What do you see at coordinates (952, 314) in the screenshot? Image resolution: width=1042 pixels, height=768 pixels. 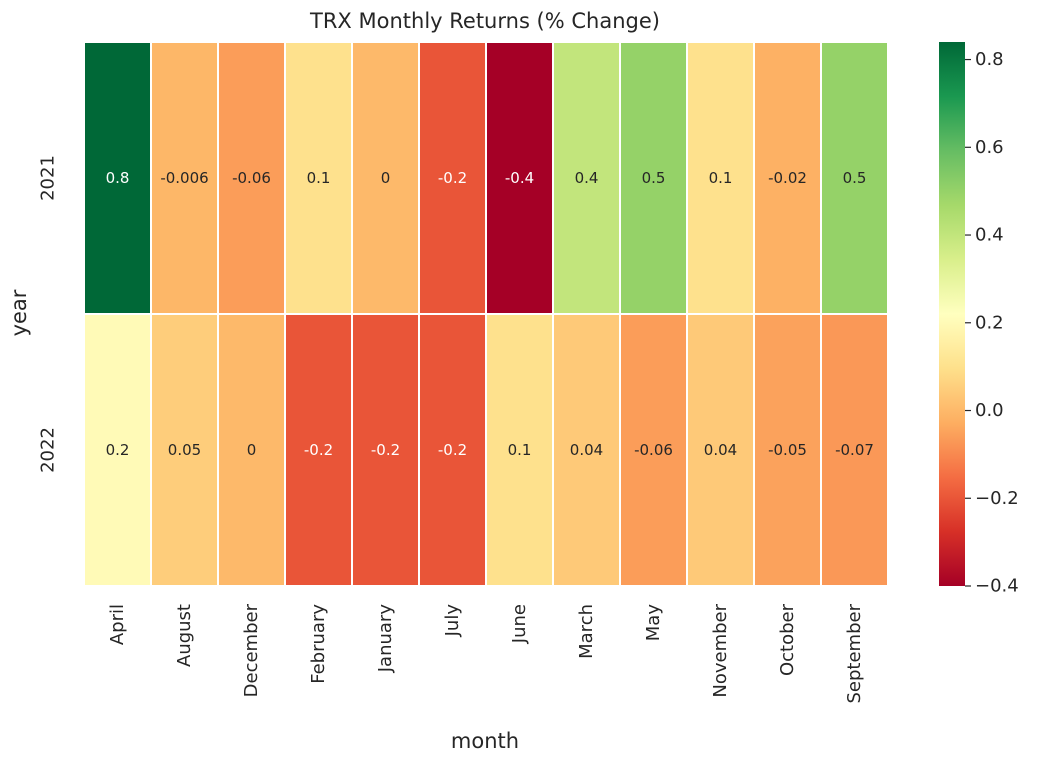 I see `colorbar-gradient` at bounding box center [952, 314].